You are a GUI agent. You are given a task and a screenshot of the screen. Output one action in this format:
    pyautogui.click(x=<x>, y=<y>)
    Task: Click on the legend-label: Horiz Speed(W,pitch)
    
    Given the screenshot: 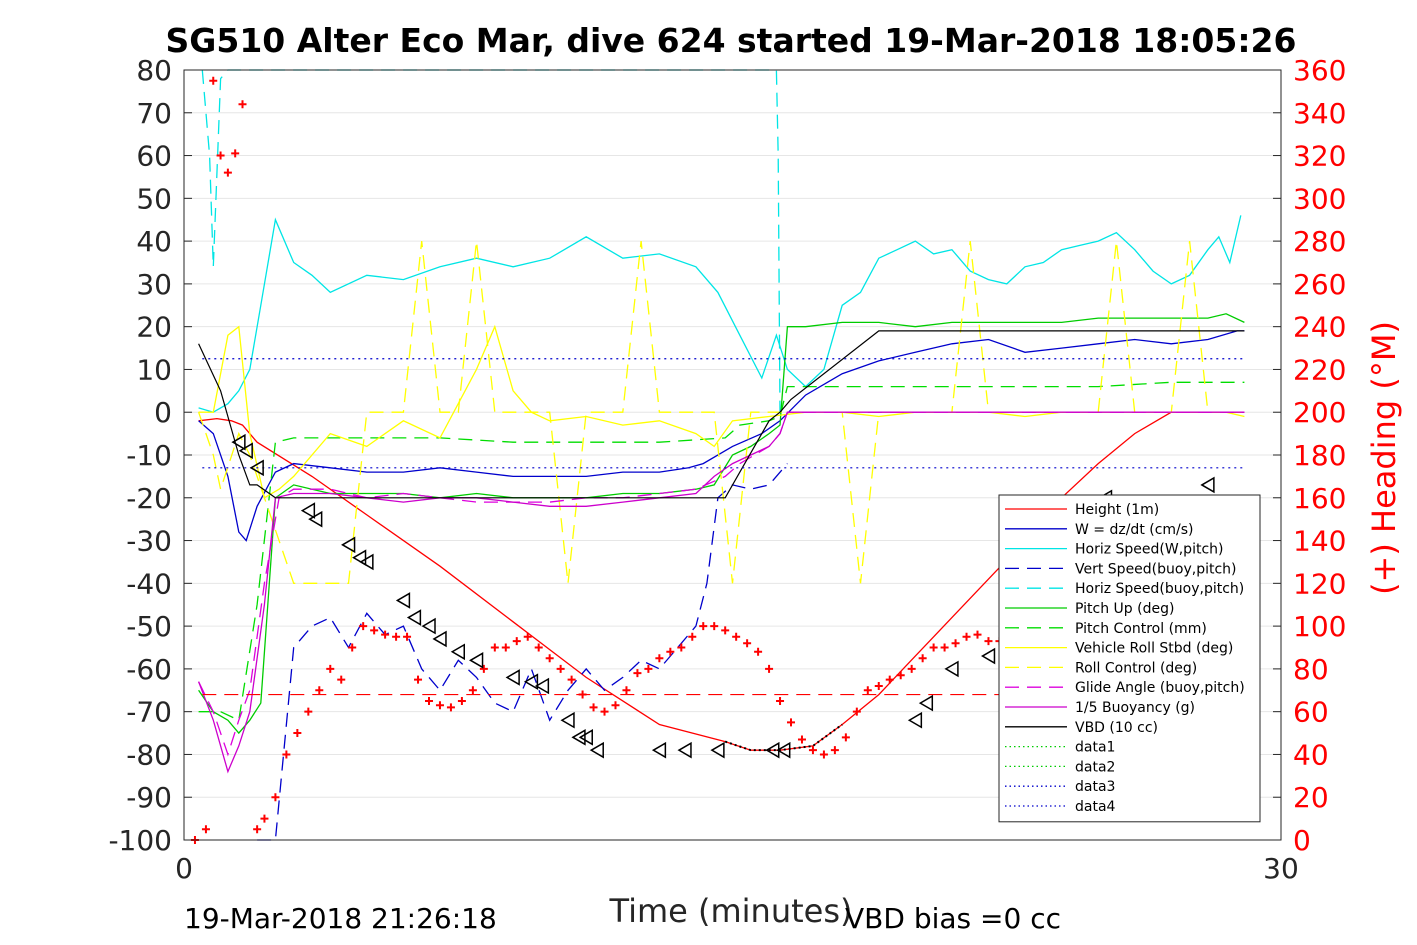 What is the action you would take?
    pyautogui.click(x=1149, y=550)
    